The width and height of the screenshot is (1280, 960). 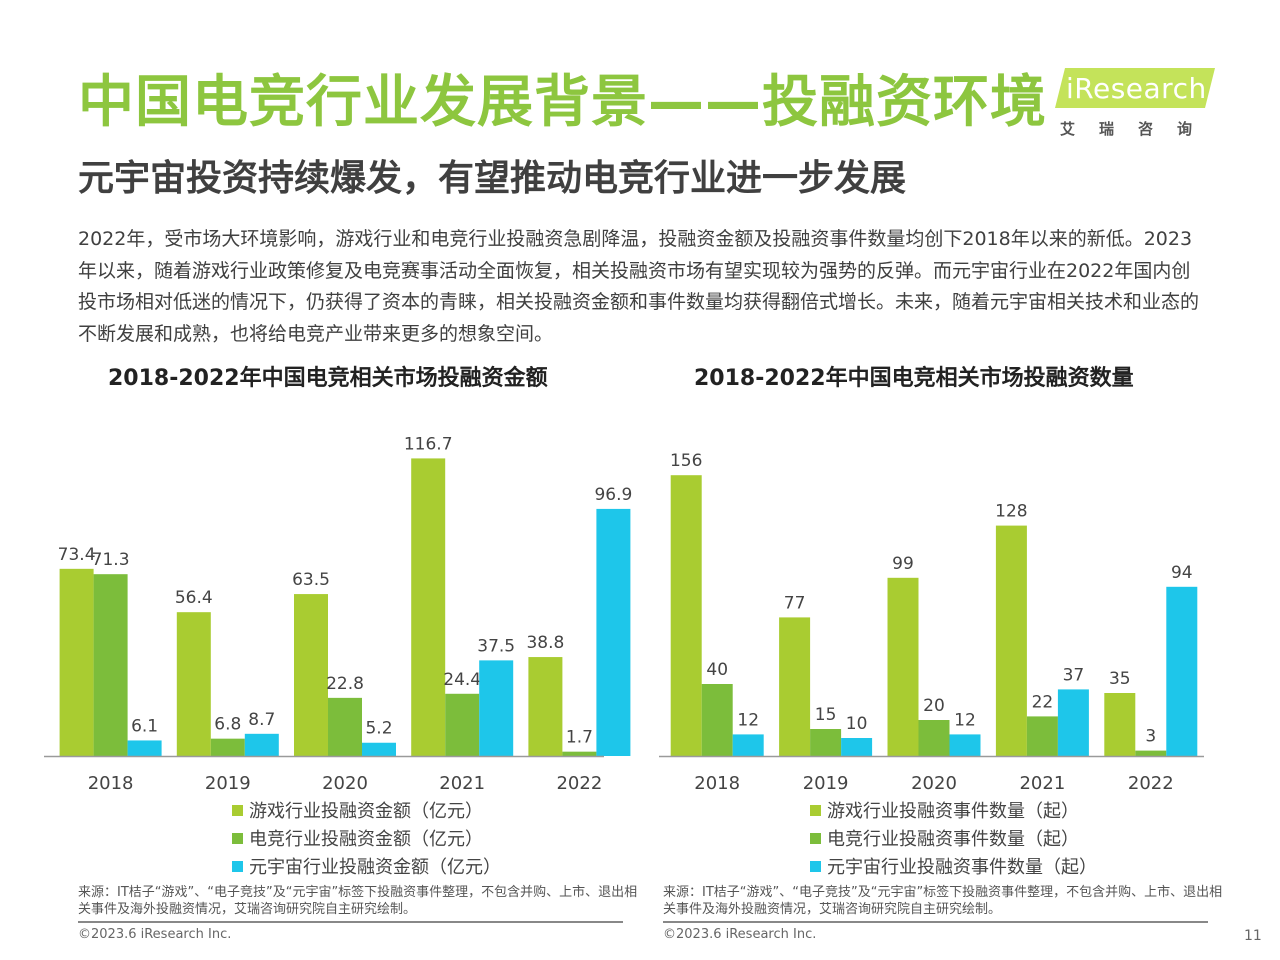 I want to click on legend-label: 电竞行业投融资金额（亿元）, so click(x=366, y=839).